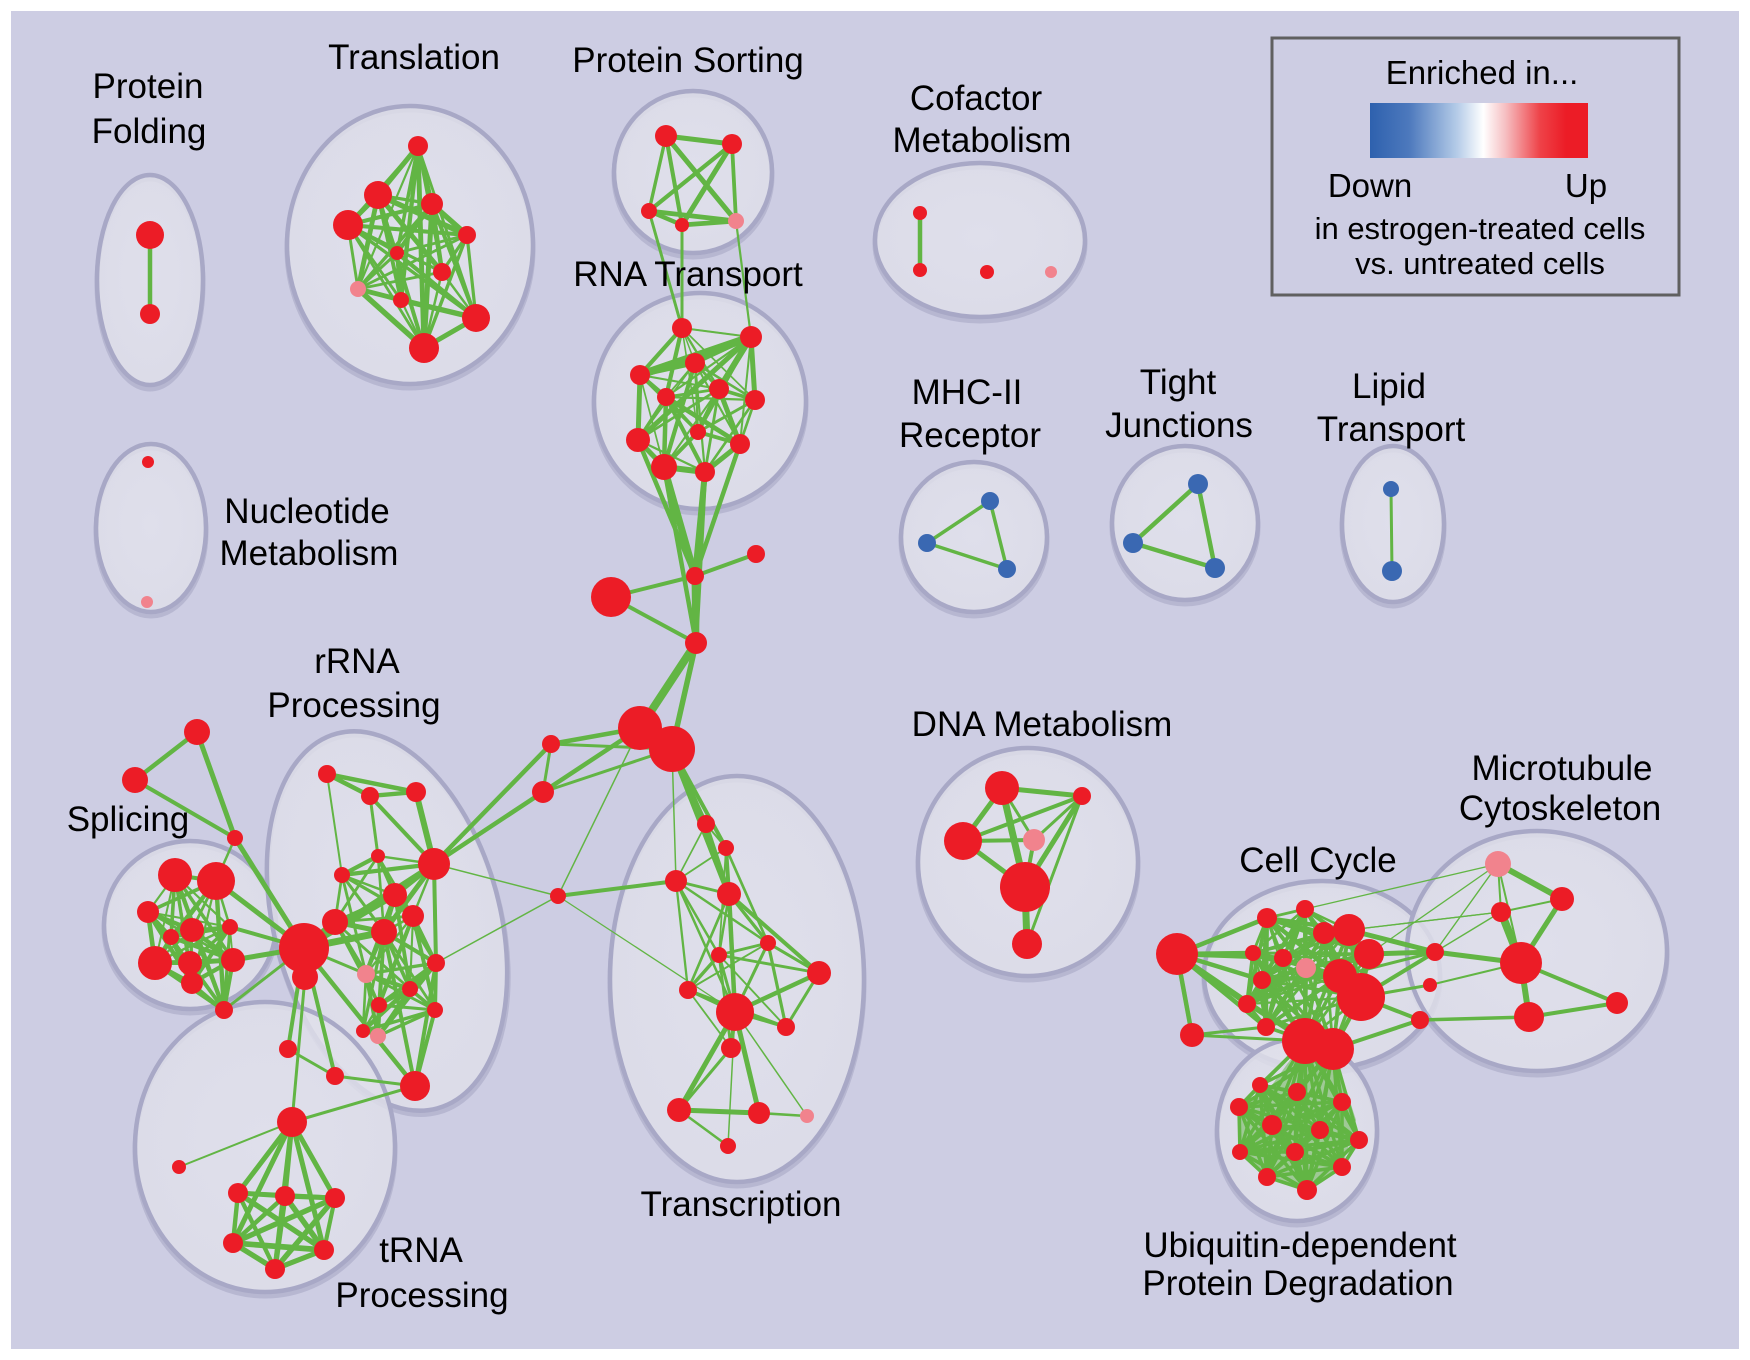 The image size is (1750, 1360). Describe the element at coordinates (967, 392) in the screenshot. I see `svg-text: MHC-II` at that location.